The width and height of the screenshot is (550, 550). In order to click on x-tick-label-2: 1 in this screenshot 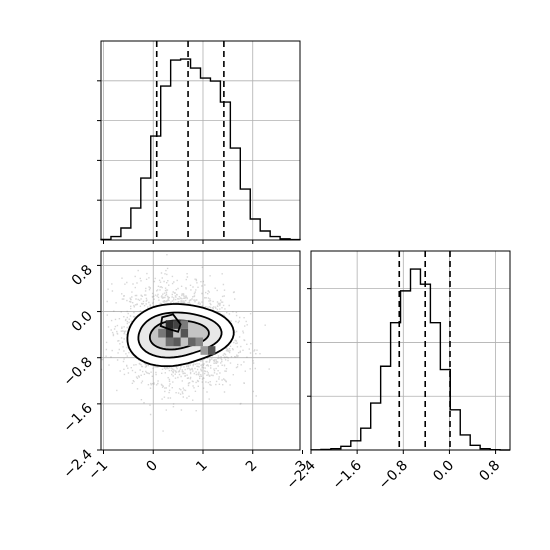, I will do `click(202, 467)`.